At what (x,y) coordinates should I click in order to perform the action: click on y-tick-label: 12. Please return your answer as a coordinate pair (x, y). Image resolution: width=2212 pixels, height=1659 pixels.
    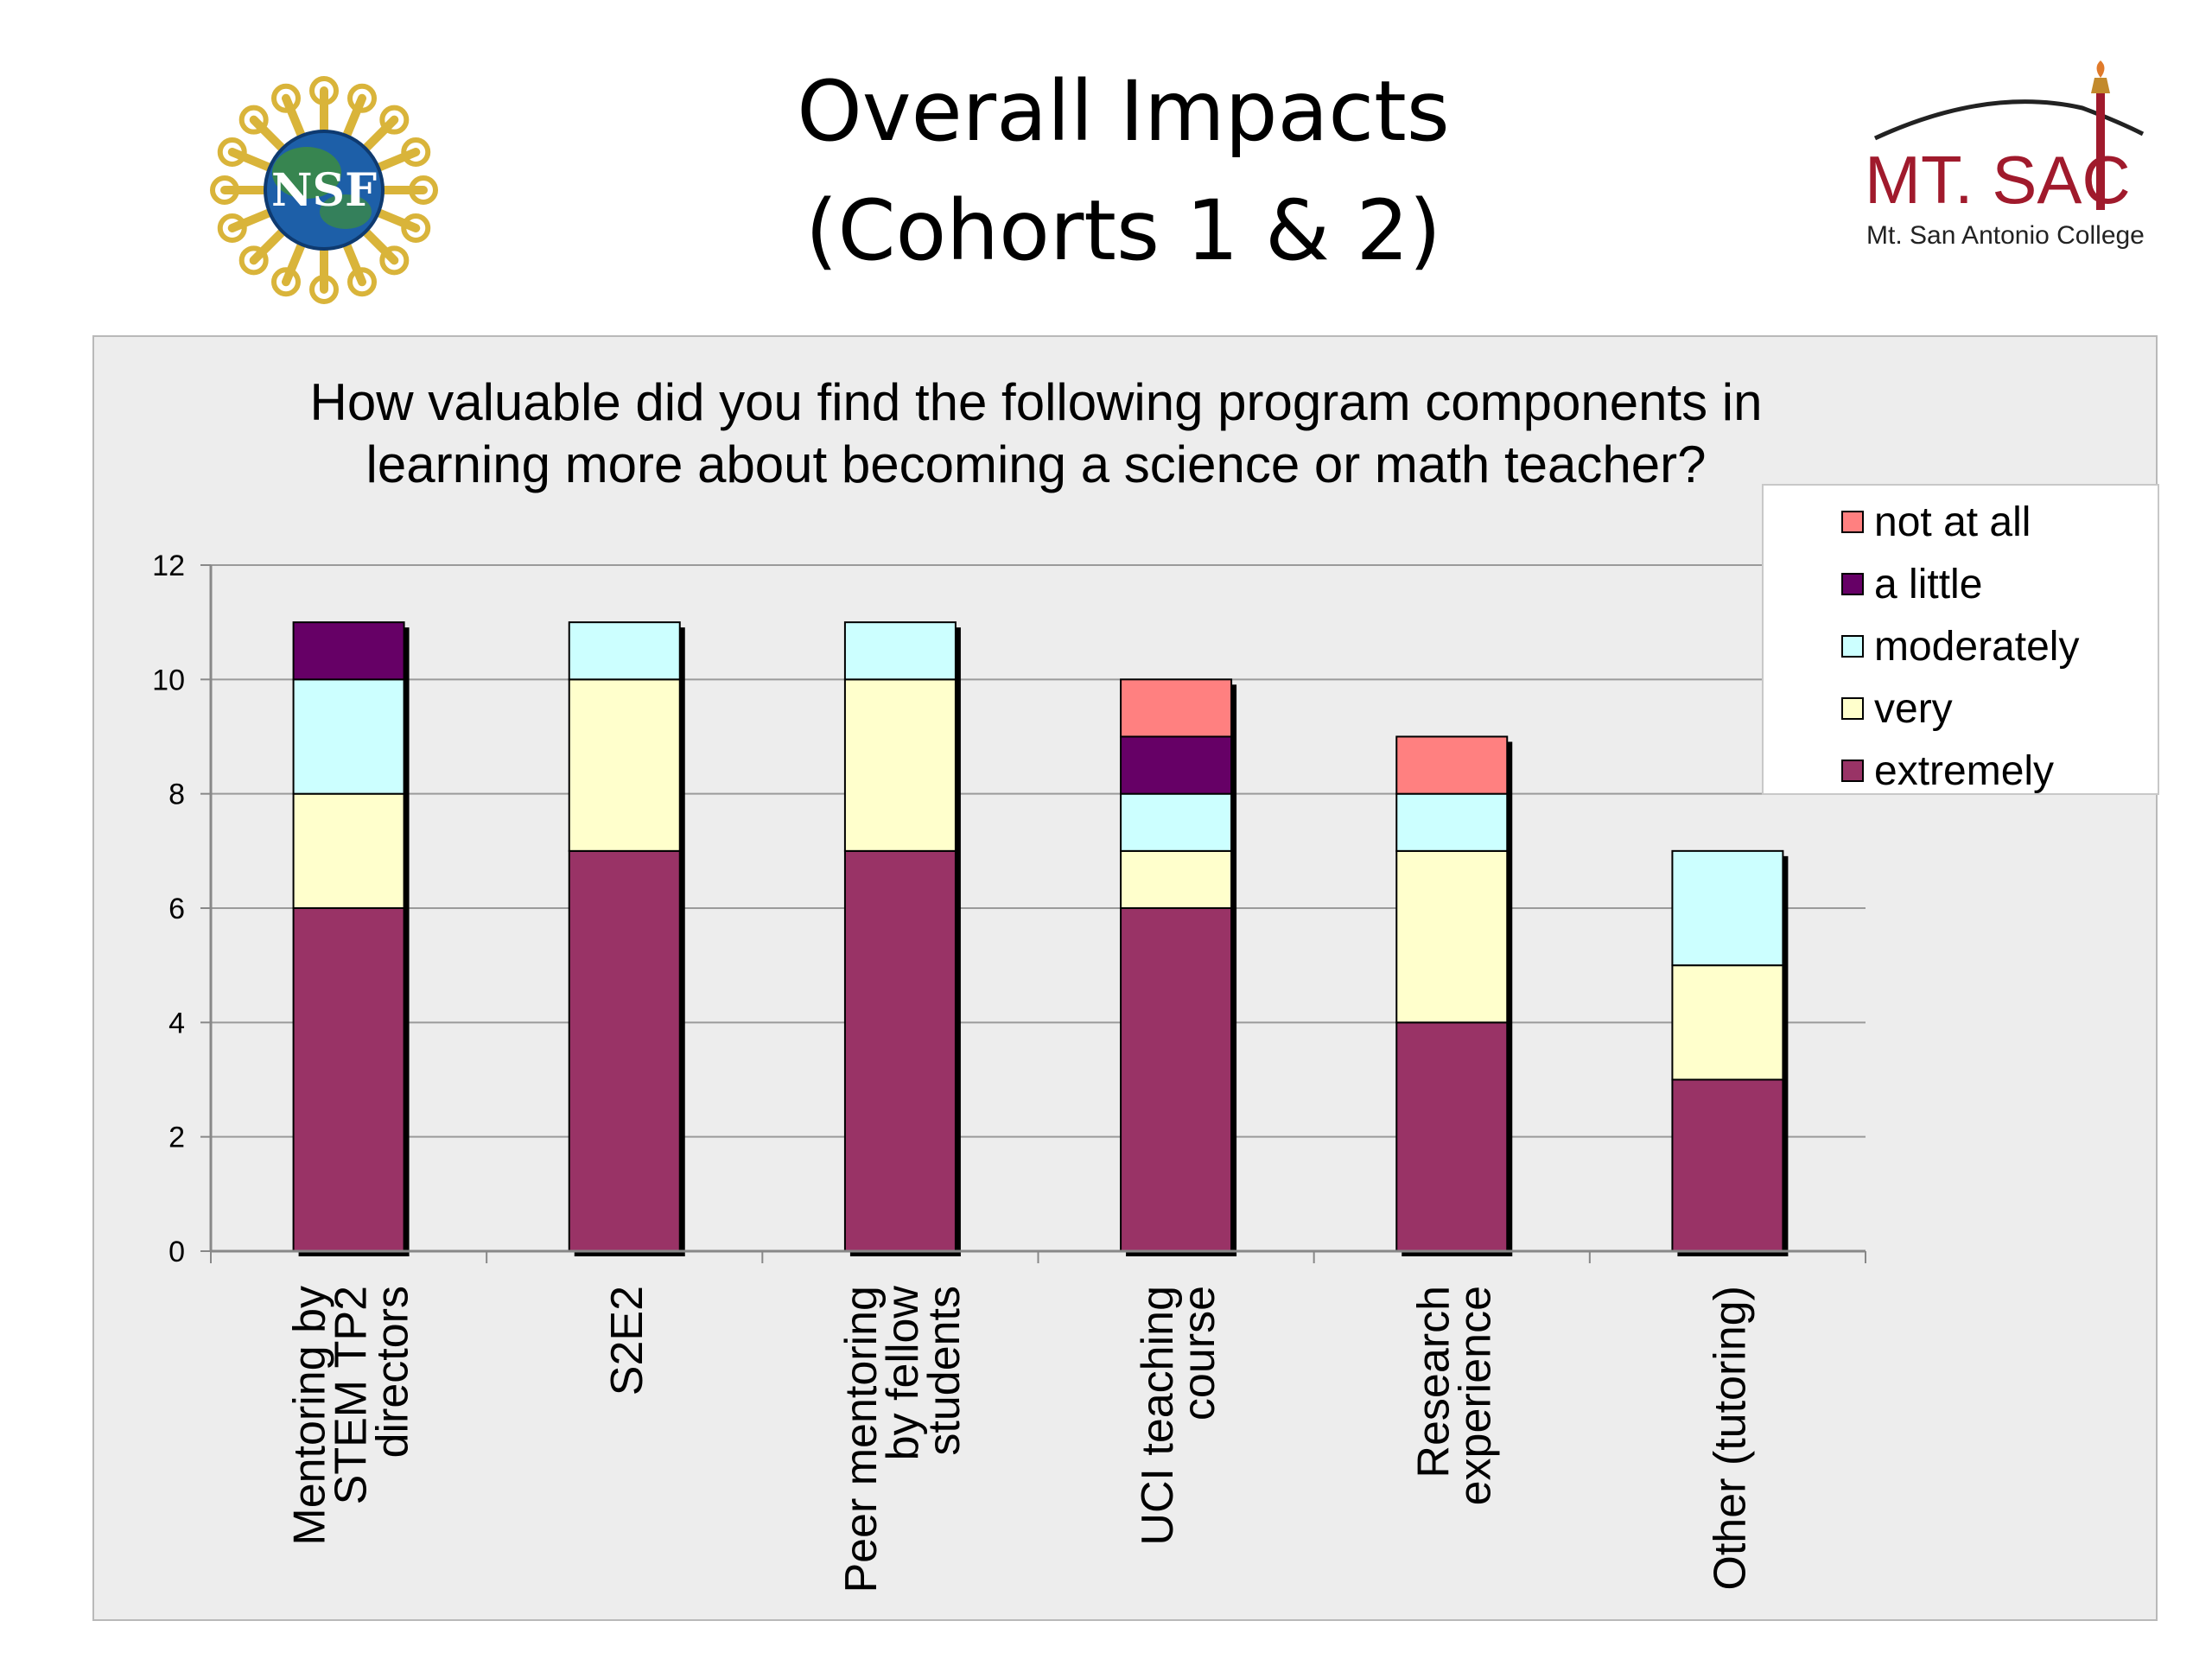
    Looking at the image, I should click on (168, 566).